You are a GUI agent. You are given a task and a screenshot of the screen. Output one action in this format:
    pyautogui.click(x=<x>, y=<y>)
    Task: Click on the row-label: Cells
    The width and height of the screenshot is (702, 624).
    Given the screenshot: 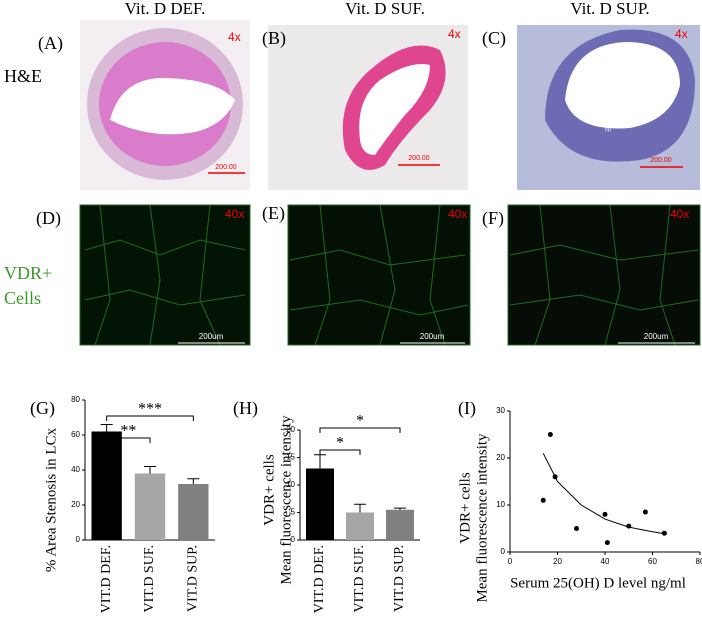 What is the action you would take?
    pyautogui.click(x=22, y=298)
    